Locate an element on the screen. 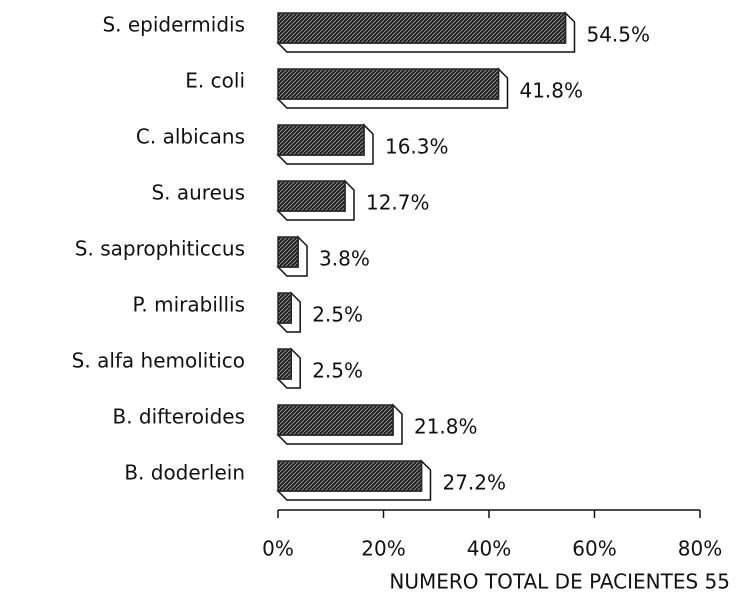  value-label: 3.8% is located at coordinates (344, 259).